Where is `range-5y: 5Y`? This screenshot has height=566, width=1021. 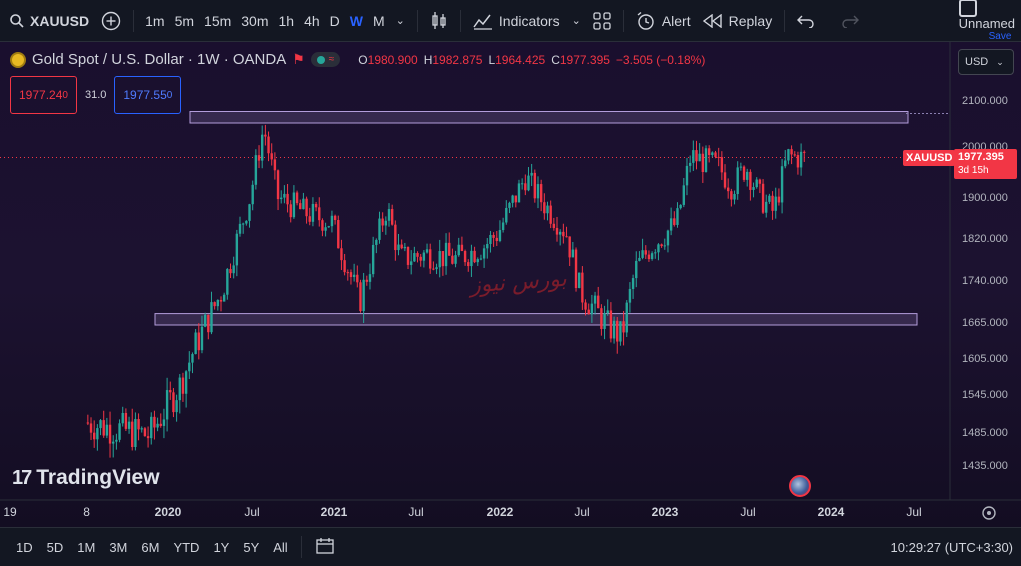
range-5y: 5Y is located at coordinates (251, 547).